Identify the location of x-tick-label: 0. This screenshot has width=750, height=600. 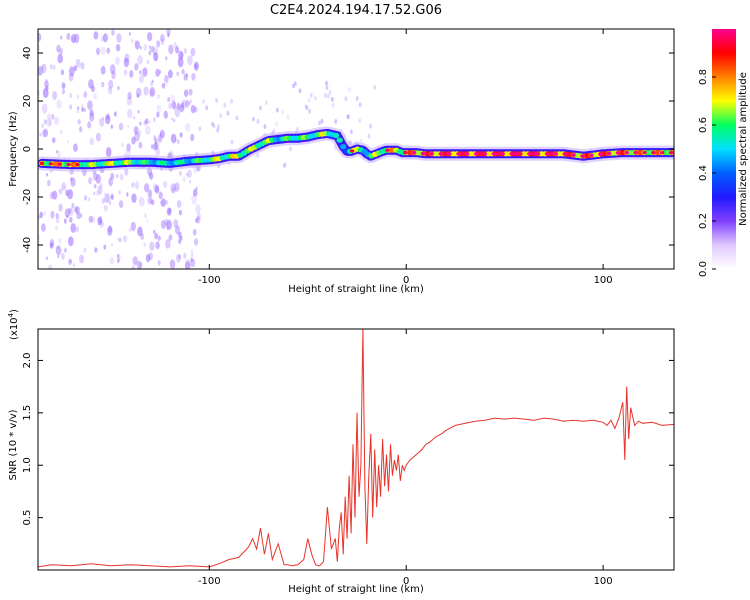
(406, 581).